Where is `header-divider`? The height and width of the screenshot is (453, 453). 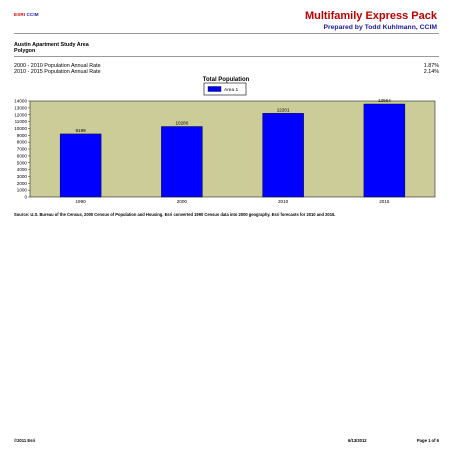
header-divider is located at coordinates (226, 33).